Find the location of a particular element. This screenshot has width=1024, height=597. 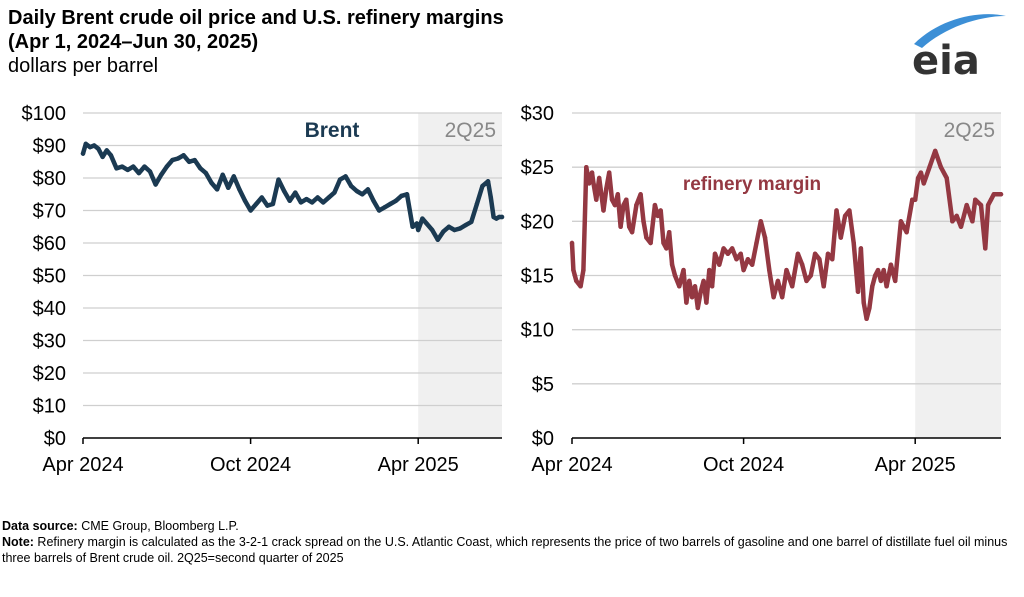

eia-logo: eia is located at coordinates (959, 46).